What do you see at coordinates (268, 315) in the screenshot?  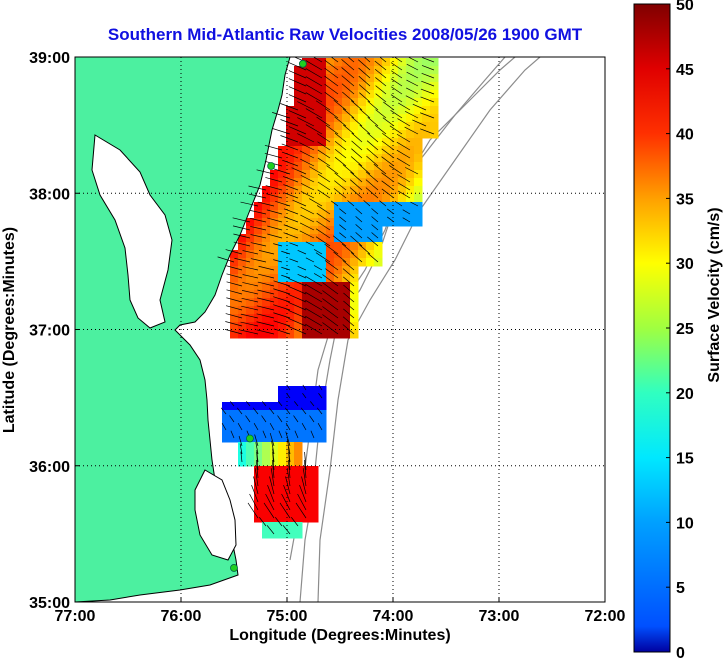 I see `radar-stations` at bounding box center [268, 315].